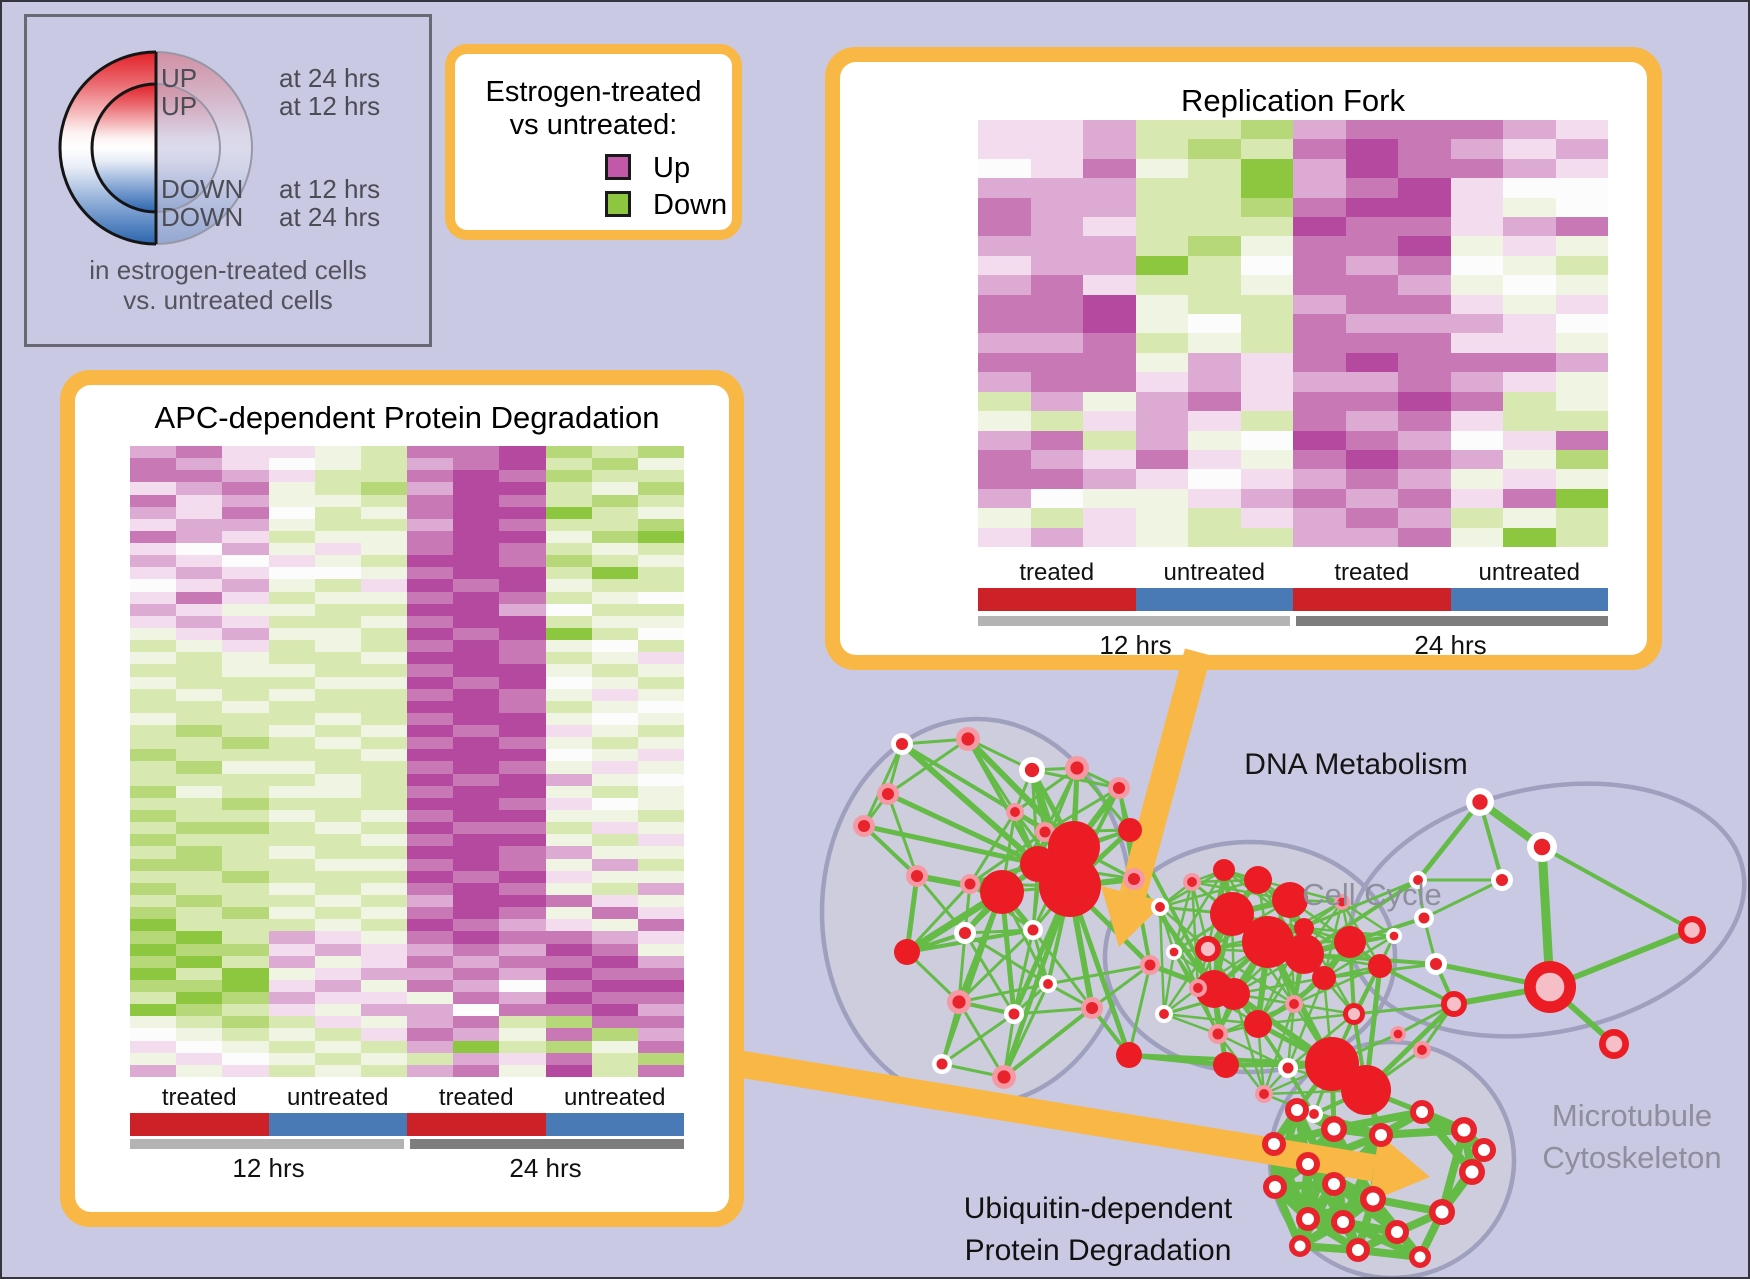 The width and height of the screenshot is (1750, 1279). Describe the element at coordinates (1293, 100) in the screenshot. I see `replication-fork-title: Replication Fork` at that location.